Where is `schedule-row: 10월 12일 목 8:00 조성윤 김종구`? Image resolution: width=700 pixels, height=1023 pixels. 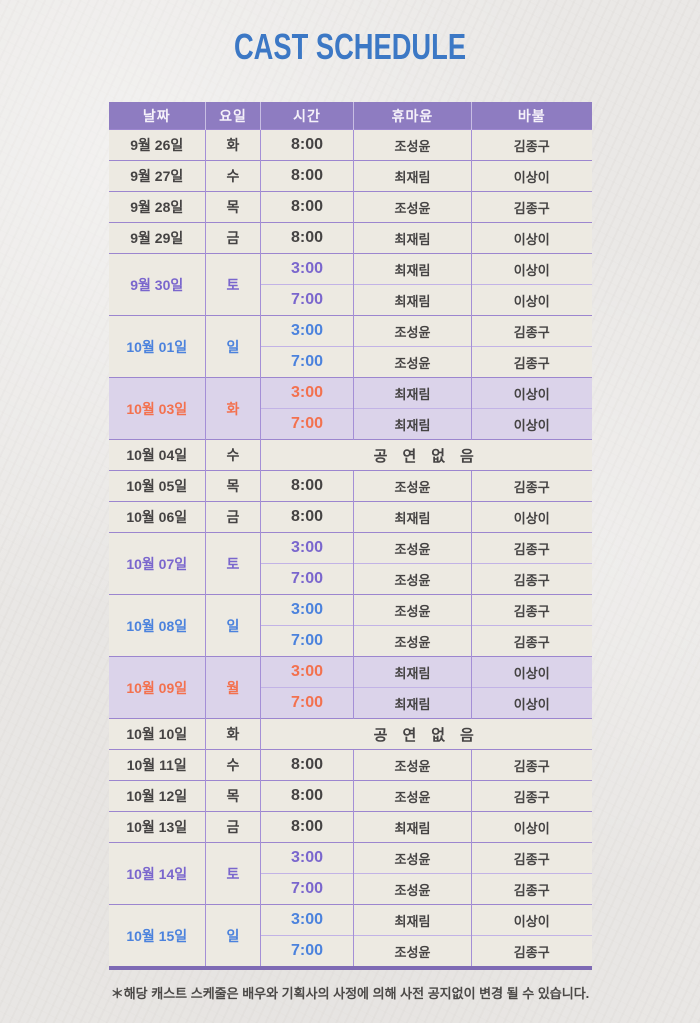 schedule-row: 10월 12일 목 8:00 조성윤 김종구 is located at coordinates (350, 796).